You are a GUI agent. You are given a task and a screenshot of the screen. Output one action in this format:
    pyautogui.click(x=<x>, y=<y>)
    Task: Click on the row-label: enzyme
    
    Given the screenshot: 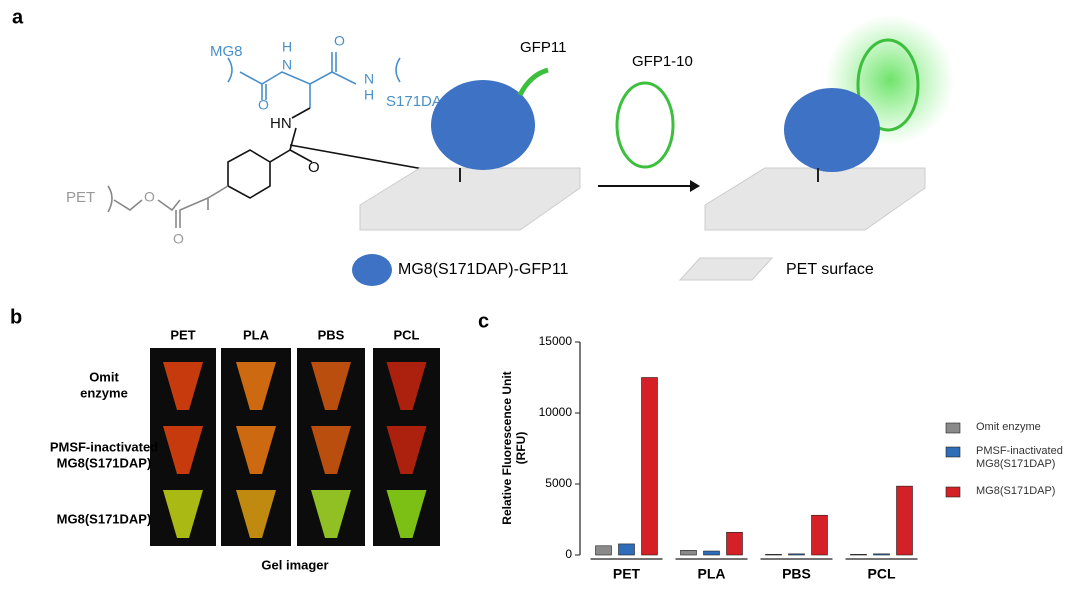 What is the action you would take?
    pyautogui.click(x=104, y=392)
    